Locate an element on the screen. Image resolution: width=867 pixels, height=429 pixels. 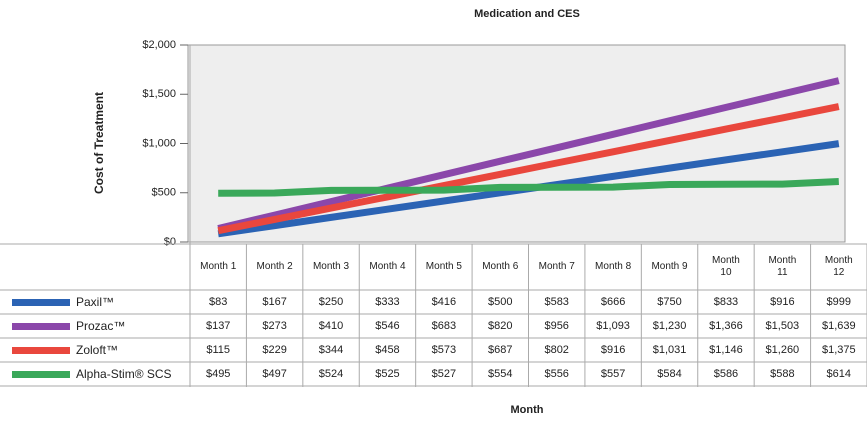
table-value: $546 is located at coordinates (387, 326).